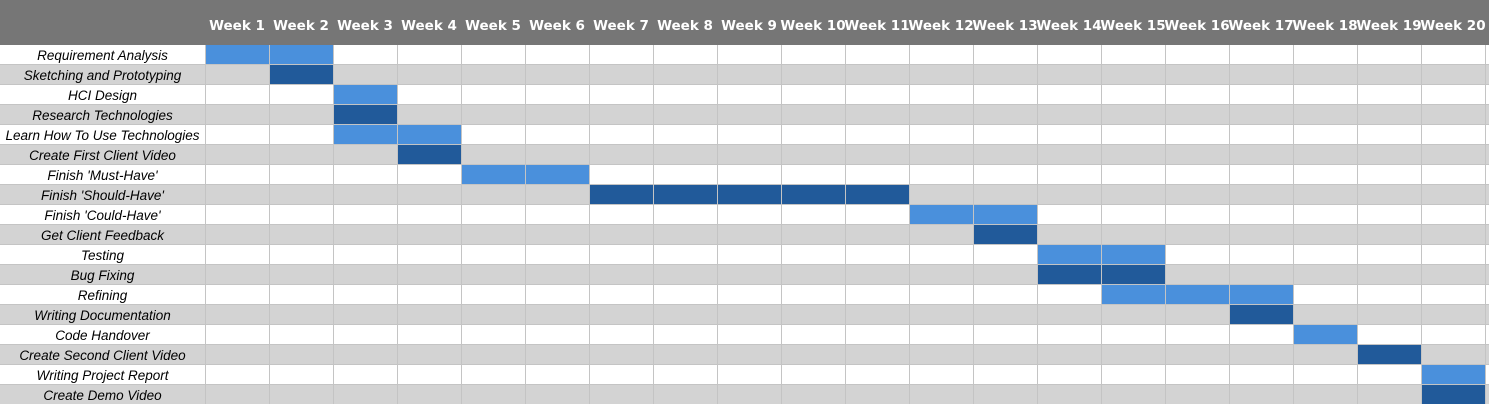  I want to click on week-header-label: Week 19, so click(1388, 26).